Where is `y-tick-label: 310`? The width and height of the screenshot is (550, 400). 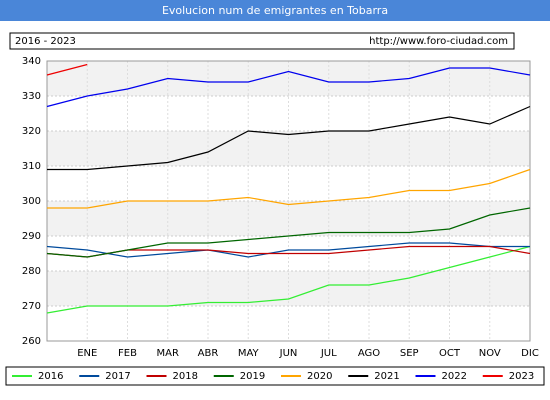 y-tick-label: 310 is located at coordinates (31, 166).